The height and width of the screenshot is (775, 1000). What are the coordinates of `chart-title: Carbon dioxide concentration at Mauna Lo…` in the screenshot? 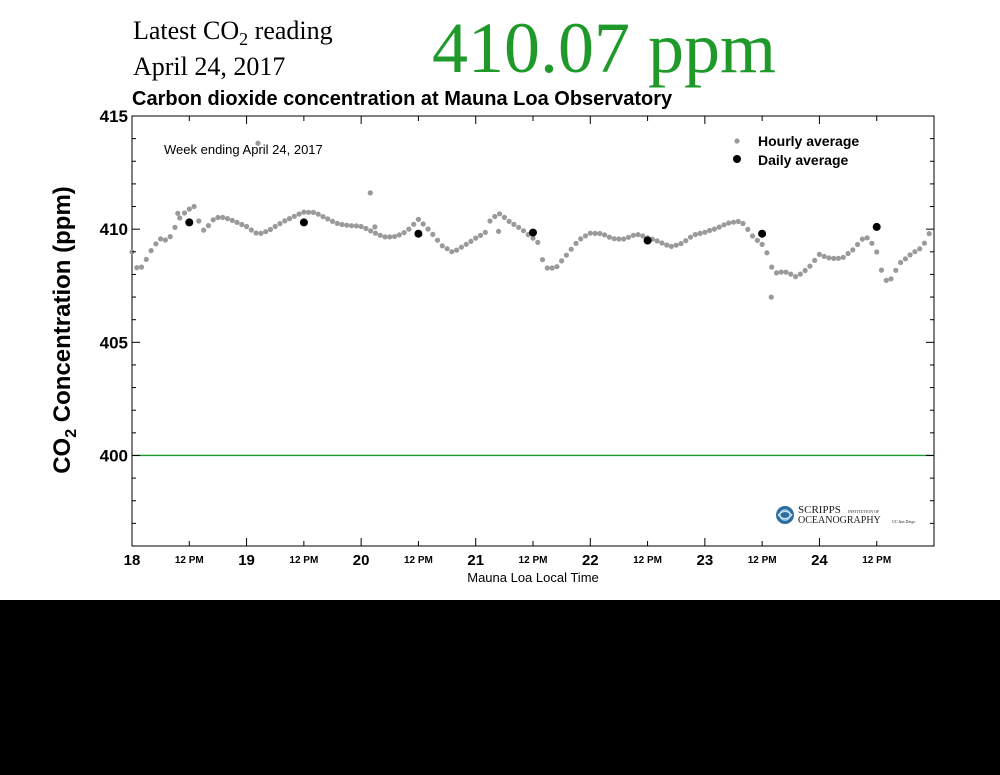 It's located at (402, 99).